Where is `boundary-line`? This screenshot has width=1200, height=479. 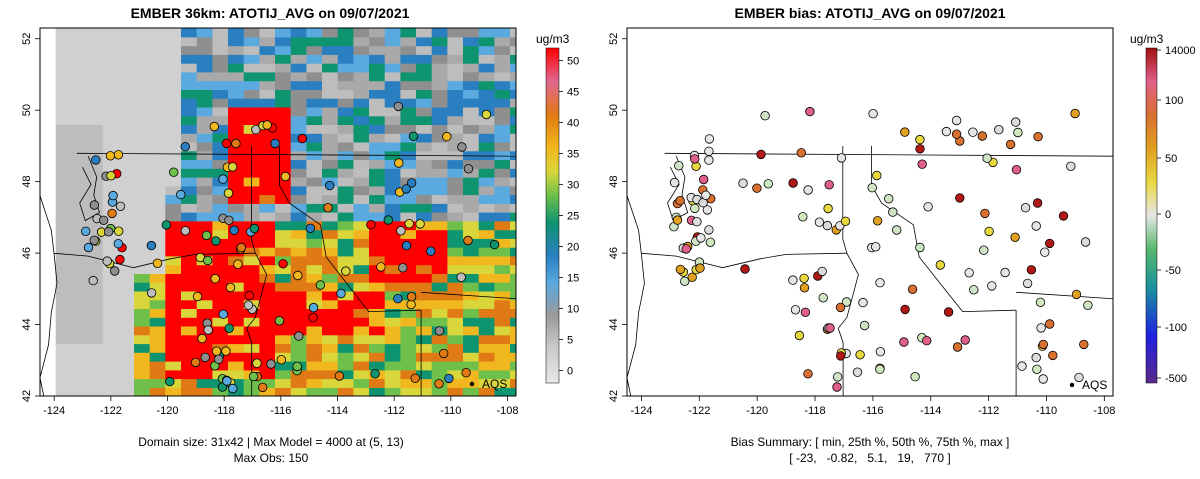 boundary-line is located at coordinates (468, 295).